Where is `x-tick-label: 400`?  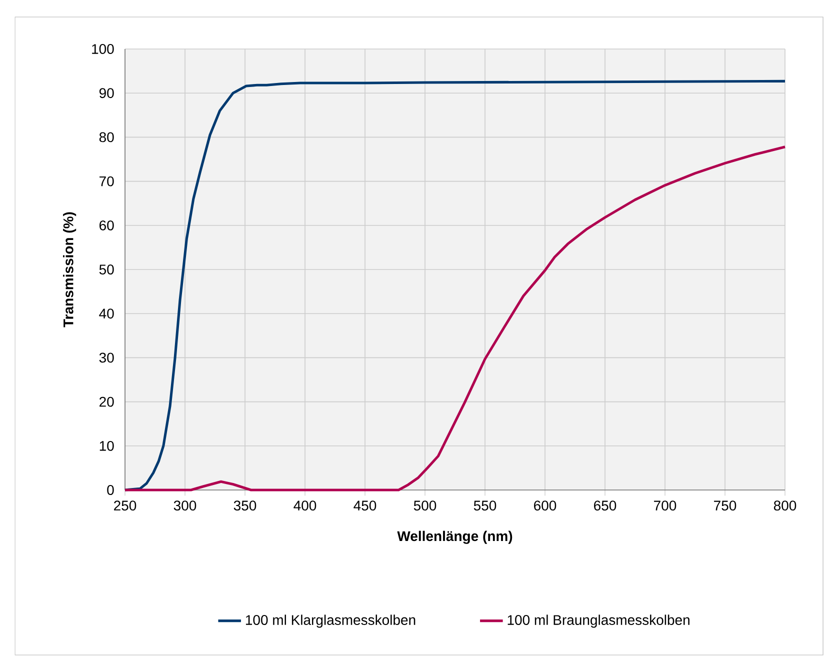 x-tick-label: 400 is located at coordinates (305, 505).